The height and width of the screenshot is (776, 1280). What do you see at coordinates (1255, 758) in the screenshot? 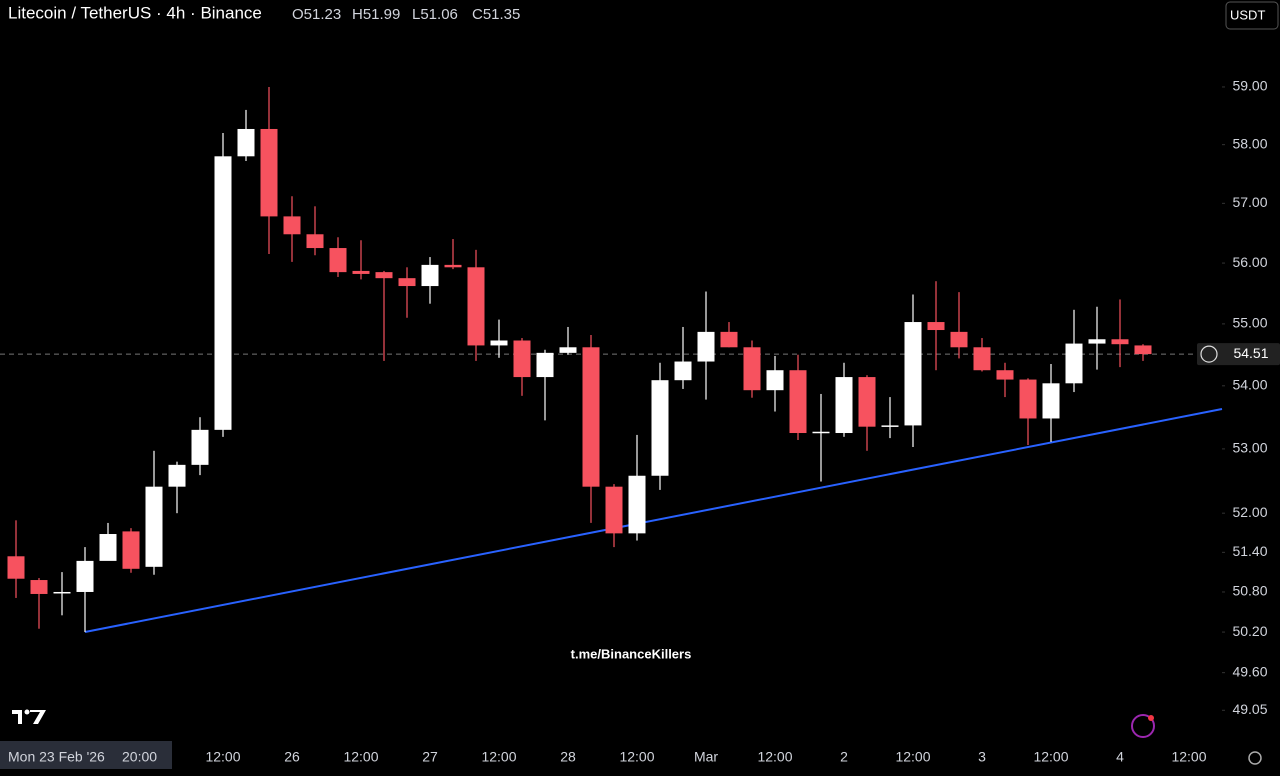
I see `settings-icon` at bounding box center [1255, 758].